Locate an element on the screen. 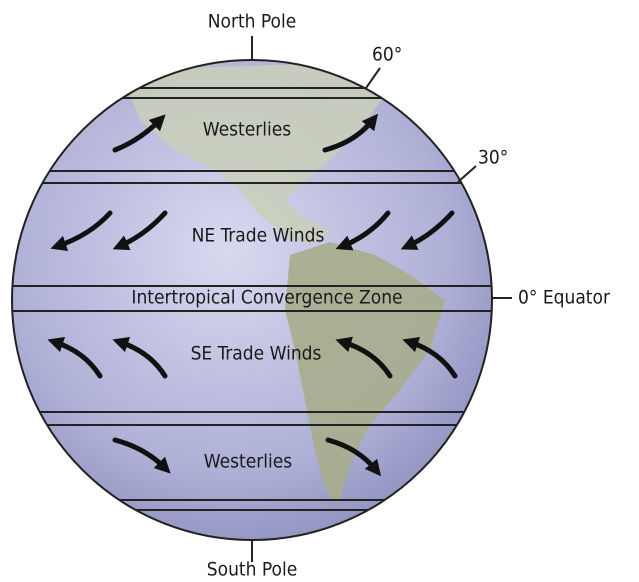  south-america is located at coordinates (365, 373).